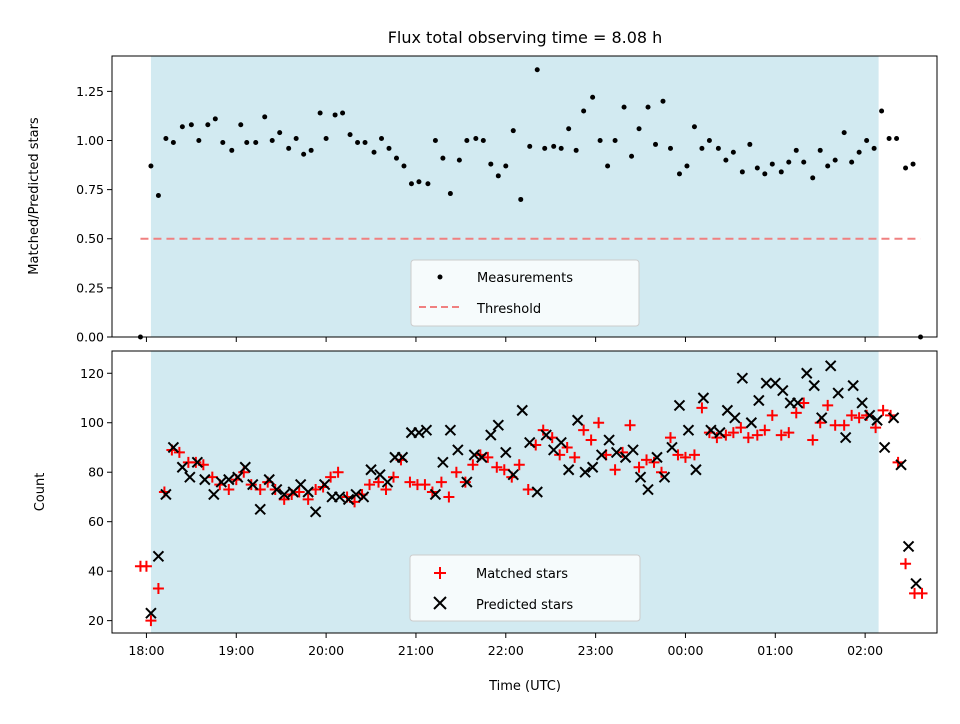  Describe the element at coordinates (90, 287) in the screenshot. I see `top-y-tick-label-1: 0.25` at that location.